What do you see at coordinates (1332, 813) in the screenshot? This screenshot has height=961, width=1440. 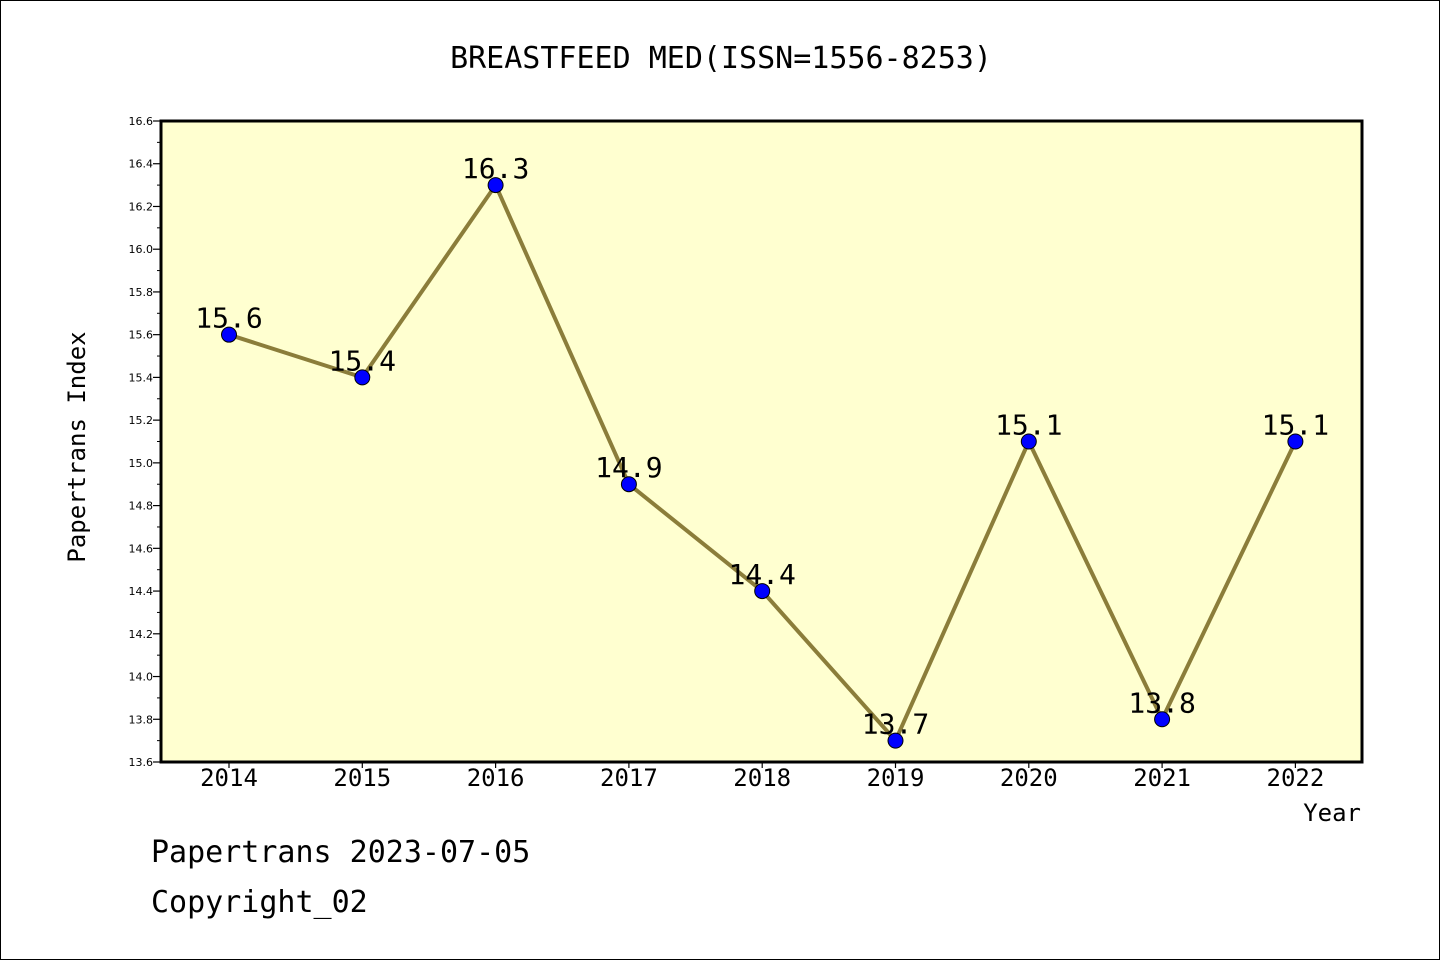 I see `x-axis-label: Year` at bounding box center [1332, 813].